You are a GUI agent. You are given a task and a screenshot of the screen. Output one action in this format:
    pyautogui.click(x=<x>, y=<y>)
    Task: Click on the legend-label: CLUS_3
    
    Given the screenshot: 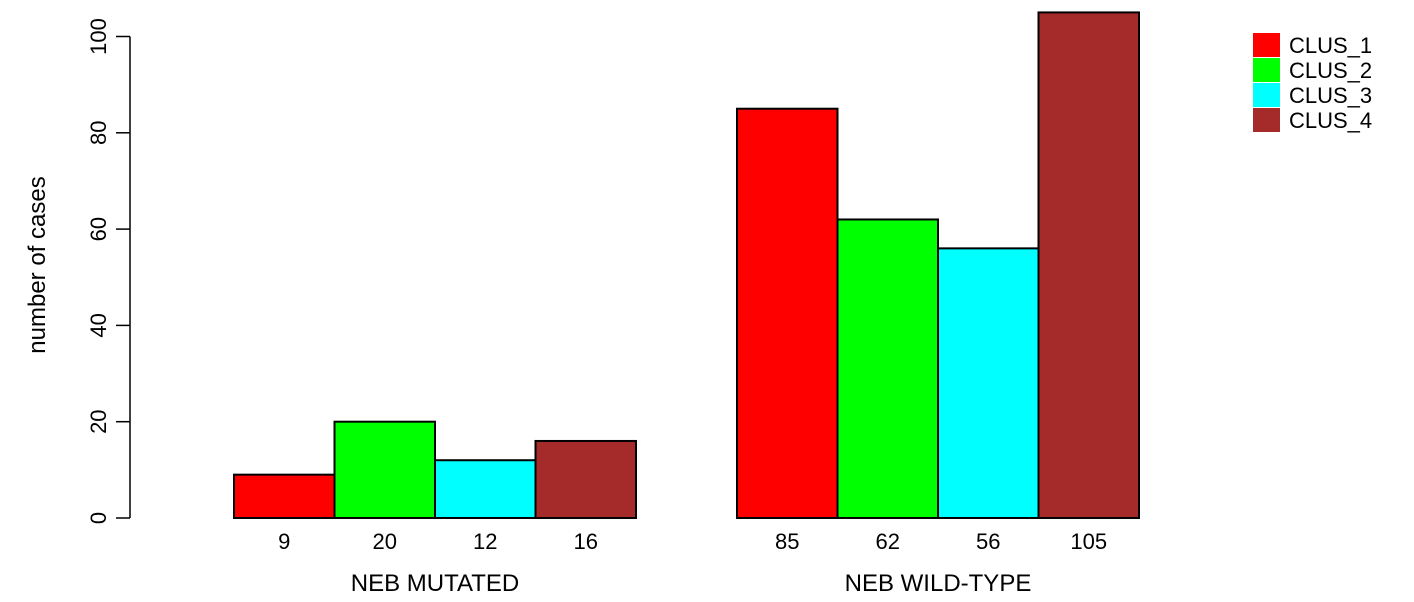 What is the action you would take?
    pyautogui.click(x=1330, y=95)
    